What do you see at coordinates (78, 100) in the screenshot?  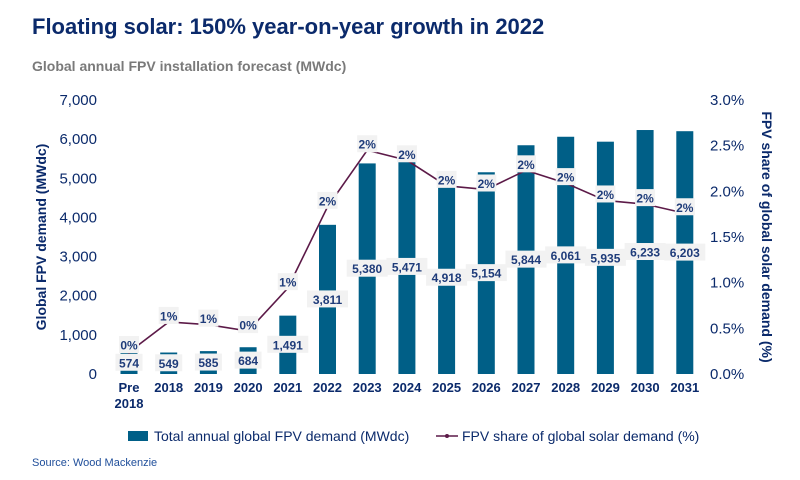 I see `y-tick-label: 7,000` at bounding box center [78, 100].